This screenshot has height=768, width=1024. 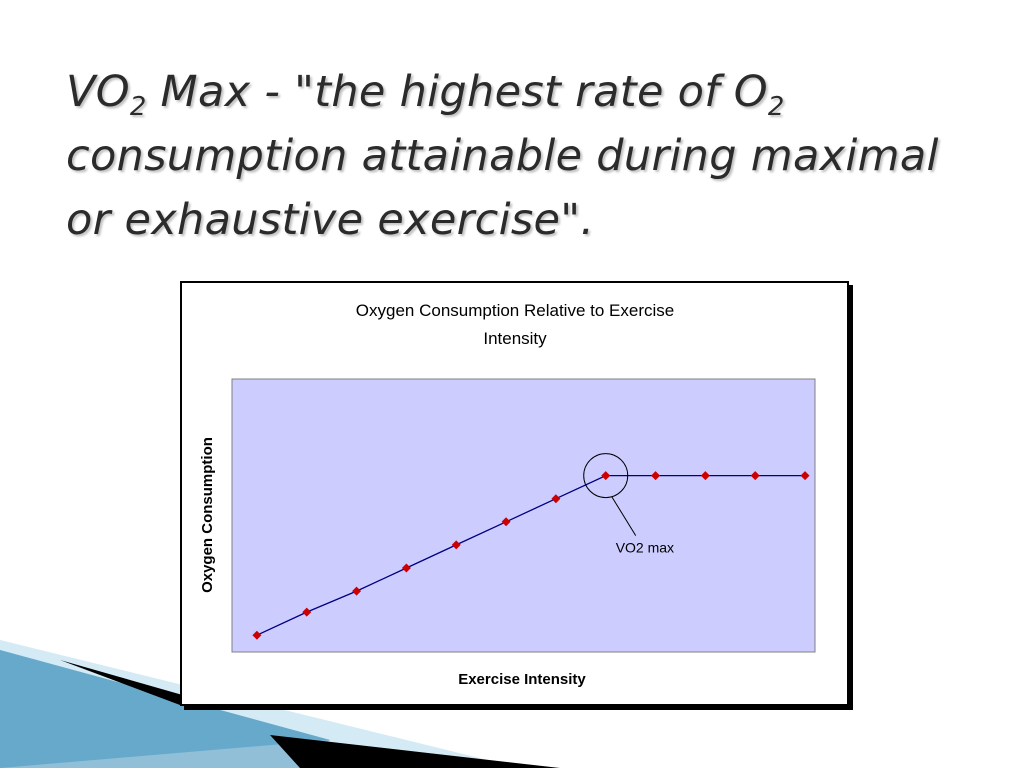 What do you see at coordinates (645, 548) in the screenshot?
I see `vo2-max-annotation: VO2 max` at bounding box center [645, 548].